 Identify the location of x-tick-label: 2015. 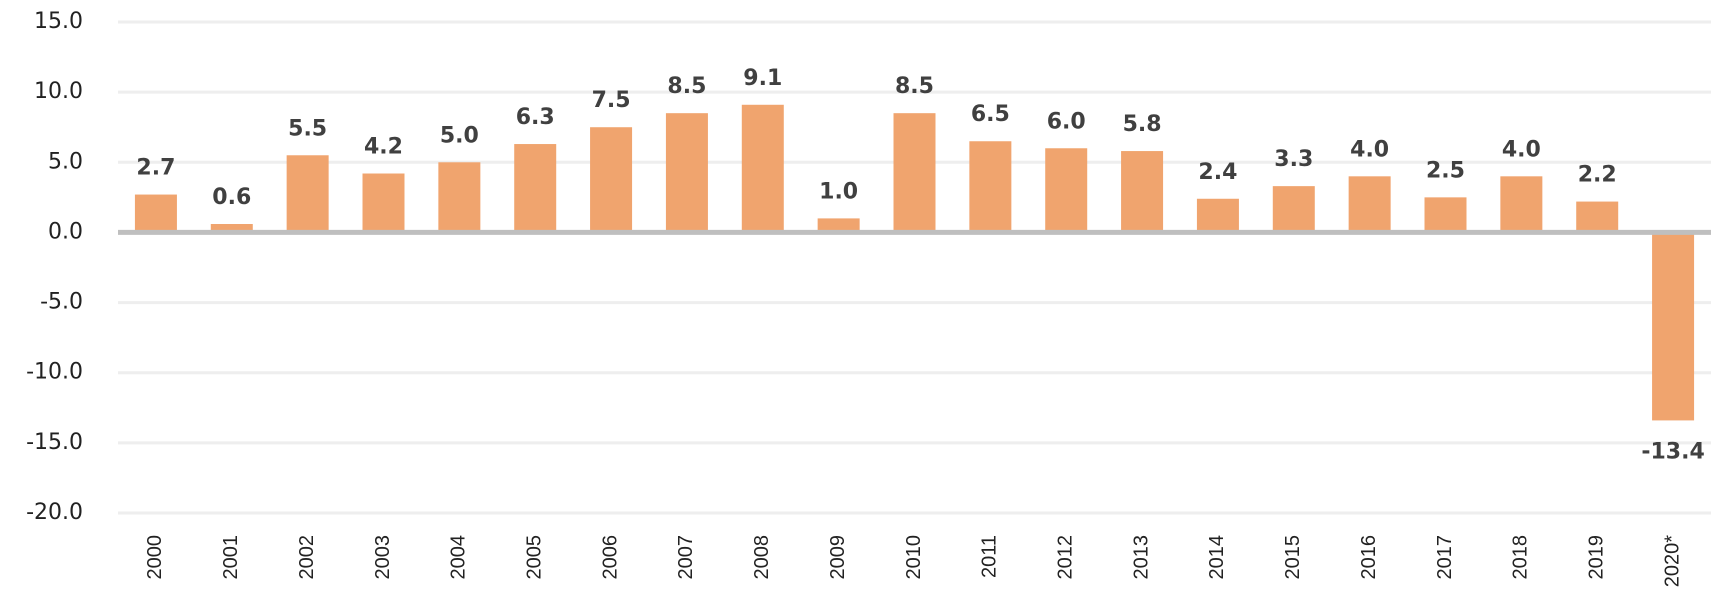
(1293, 557).